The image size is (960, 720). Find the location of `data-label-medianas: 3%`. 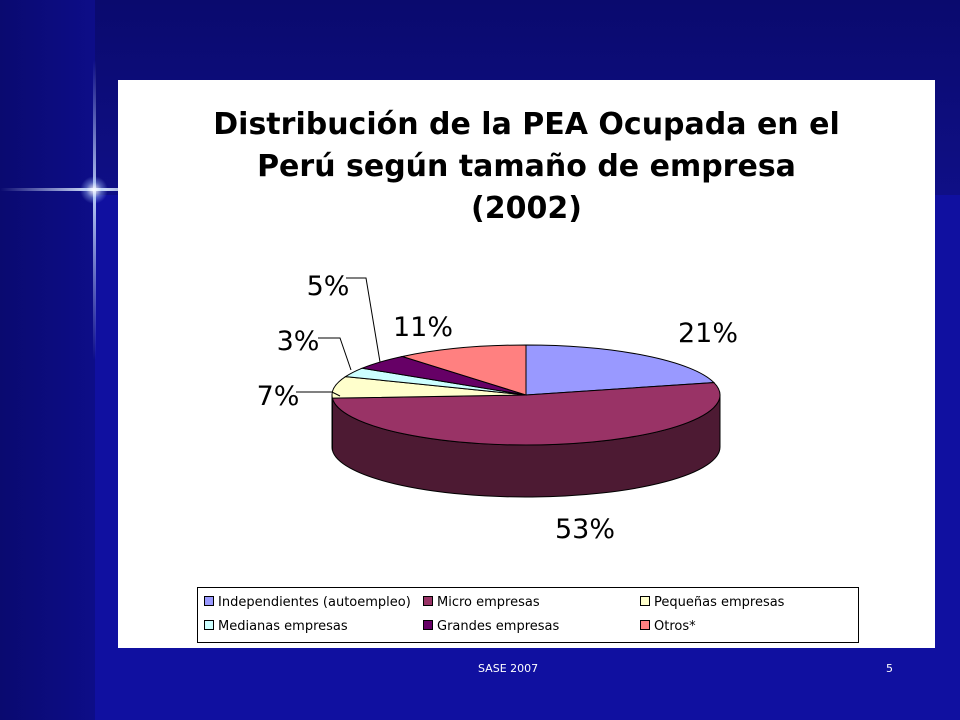

data-label-medianas: 3% is located at coordinates (298, 341).